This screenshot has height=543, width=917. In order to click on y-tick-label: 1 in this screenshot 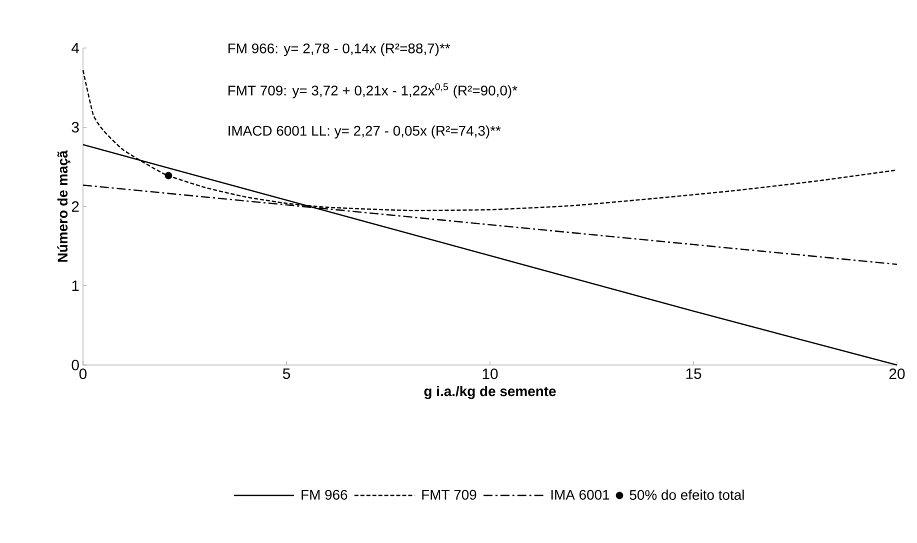, I will do `click(75, 285)`.